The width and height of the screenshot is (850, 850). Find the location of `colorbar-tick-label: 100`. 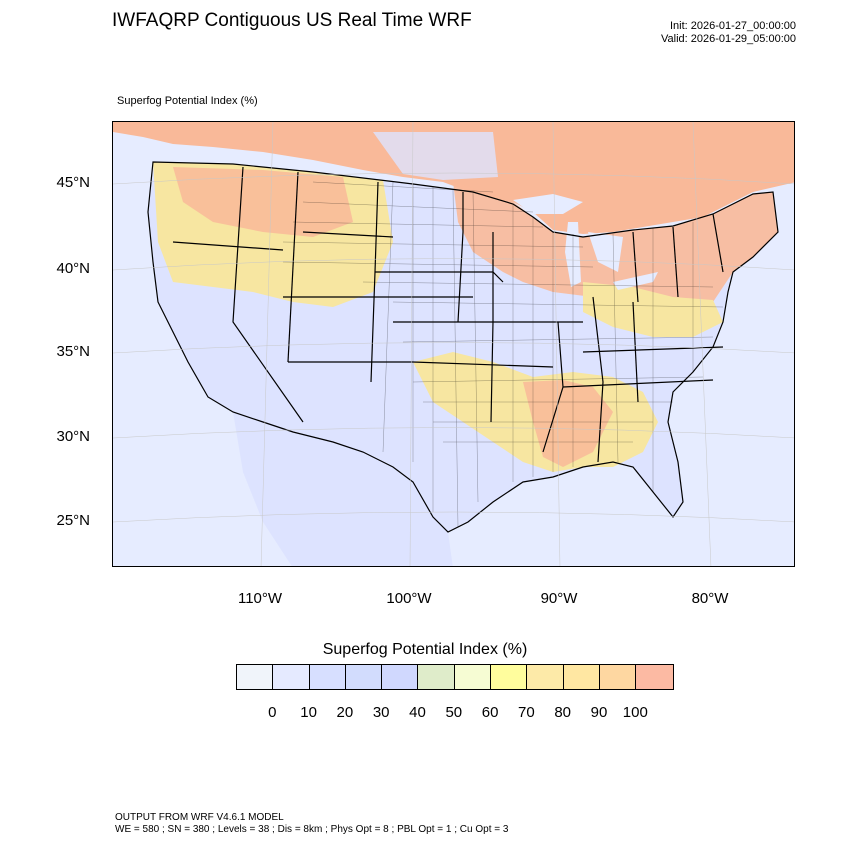

colorbar-tick-label: 100 is located at coordinates (635, 712).